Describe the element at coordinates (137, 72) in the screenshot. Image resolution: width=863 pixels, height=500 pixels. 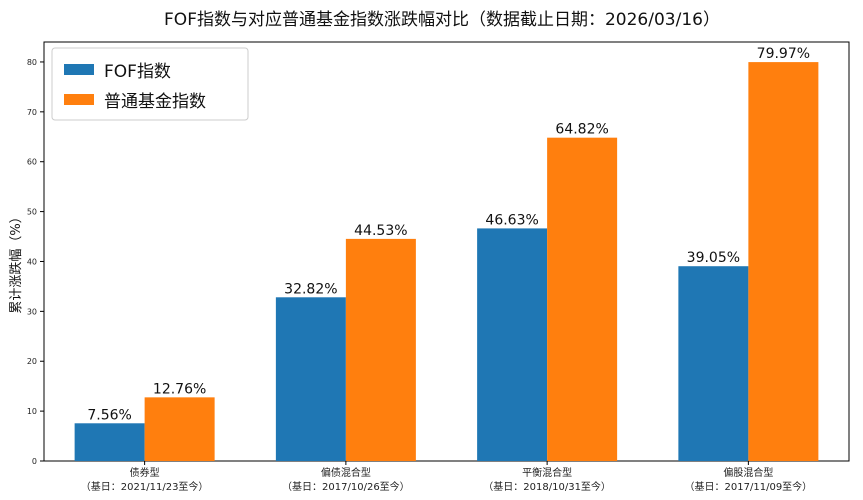
I see `legend-label-fof: FOF指数` at that location.